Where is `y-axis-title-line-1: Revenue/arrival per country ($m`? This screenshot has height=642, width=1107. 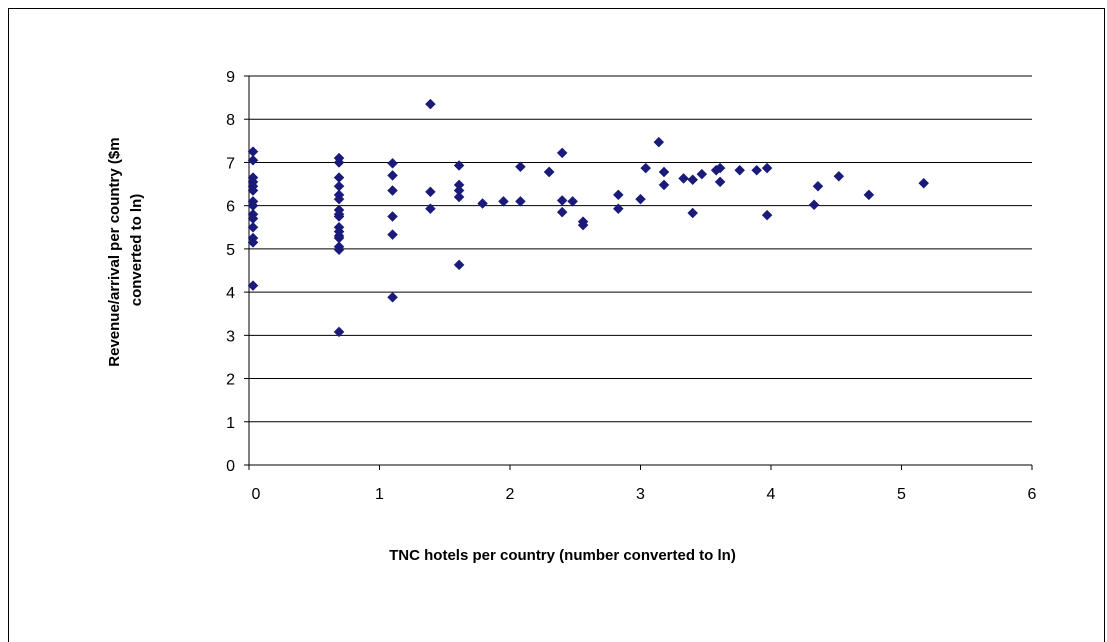 y-axis-title-line-1: Revenue/arrival per country ($m is located at coordinates (114, 251).